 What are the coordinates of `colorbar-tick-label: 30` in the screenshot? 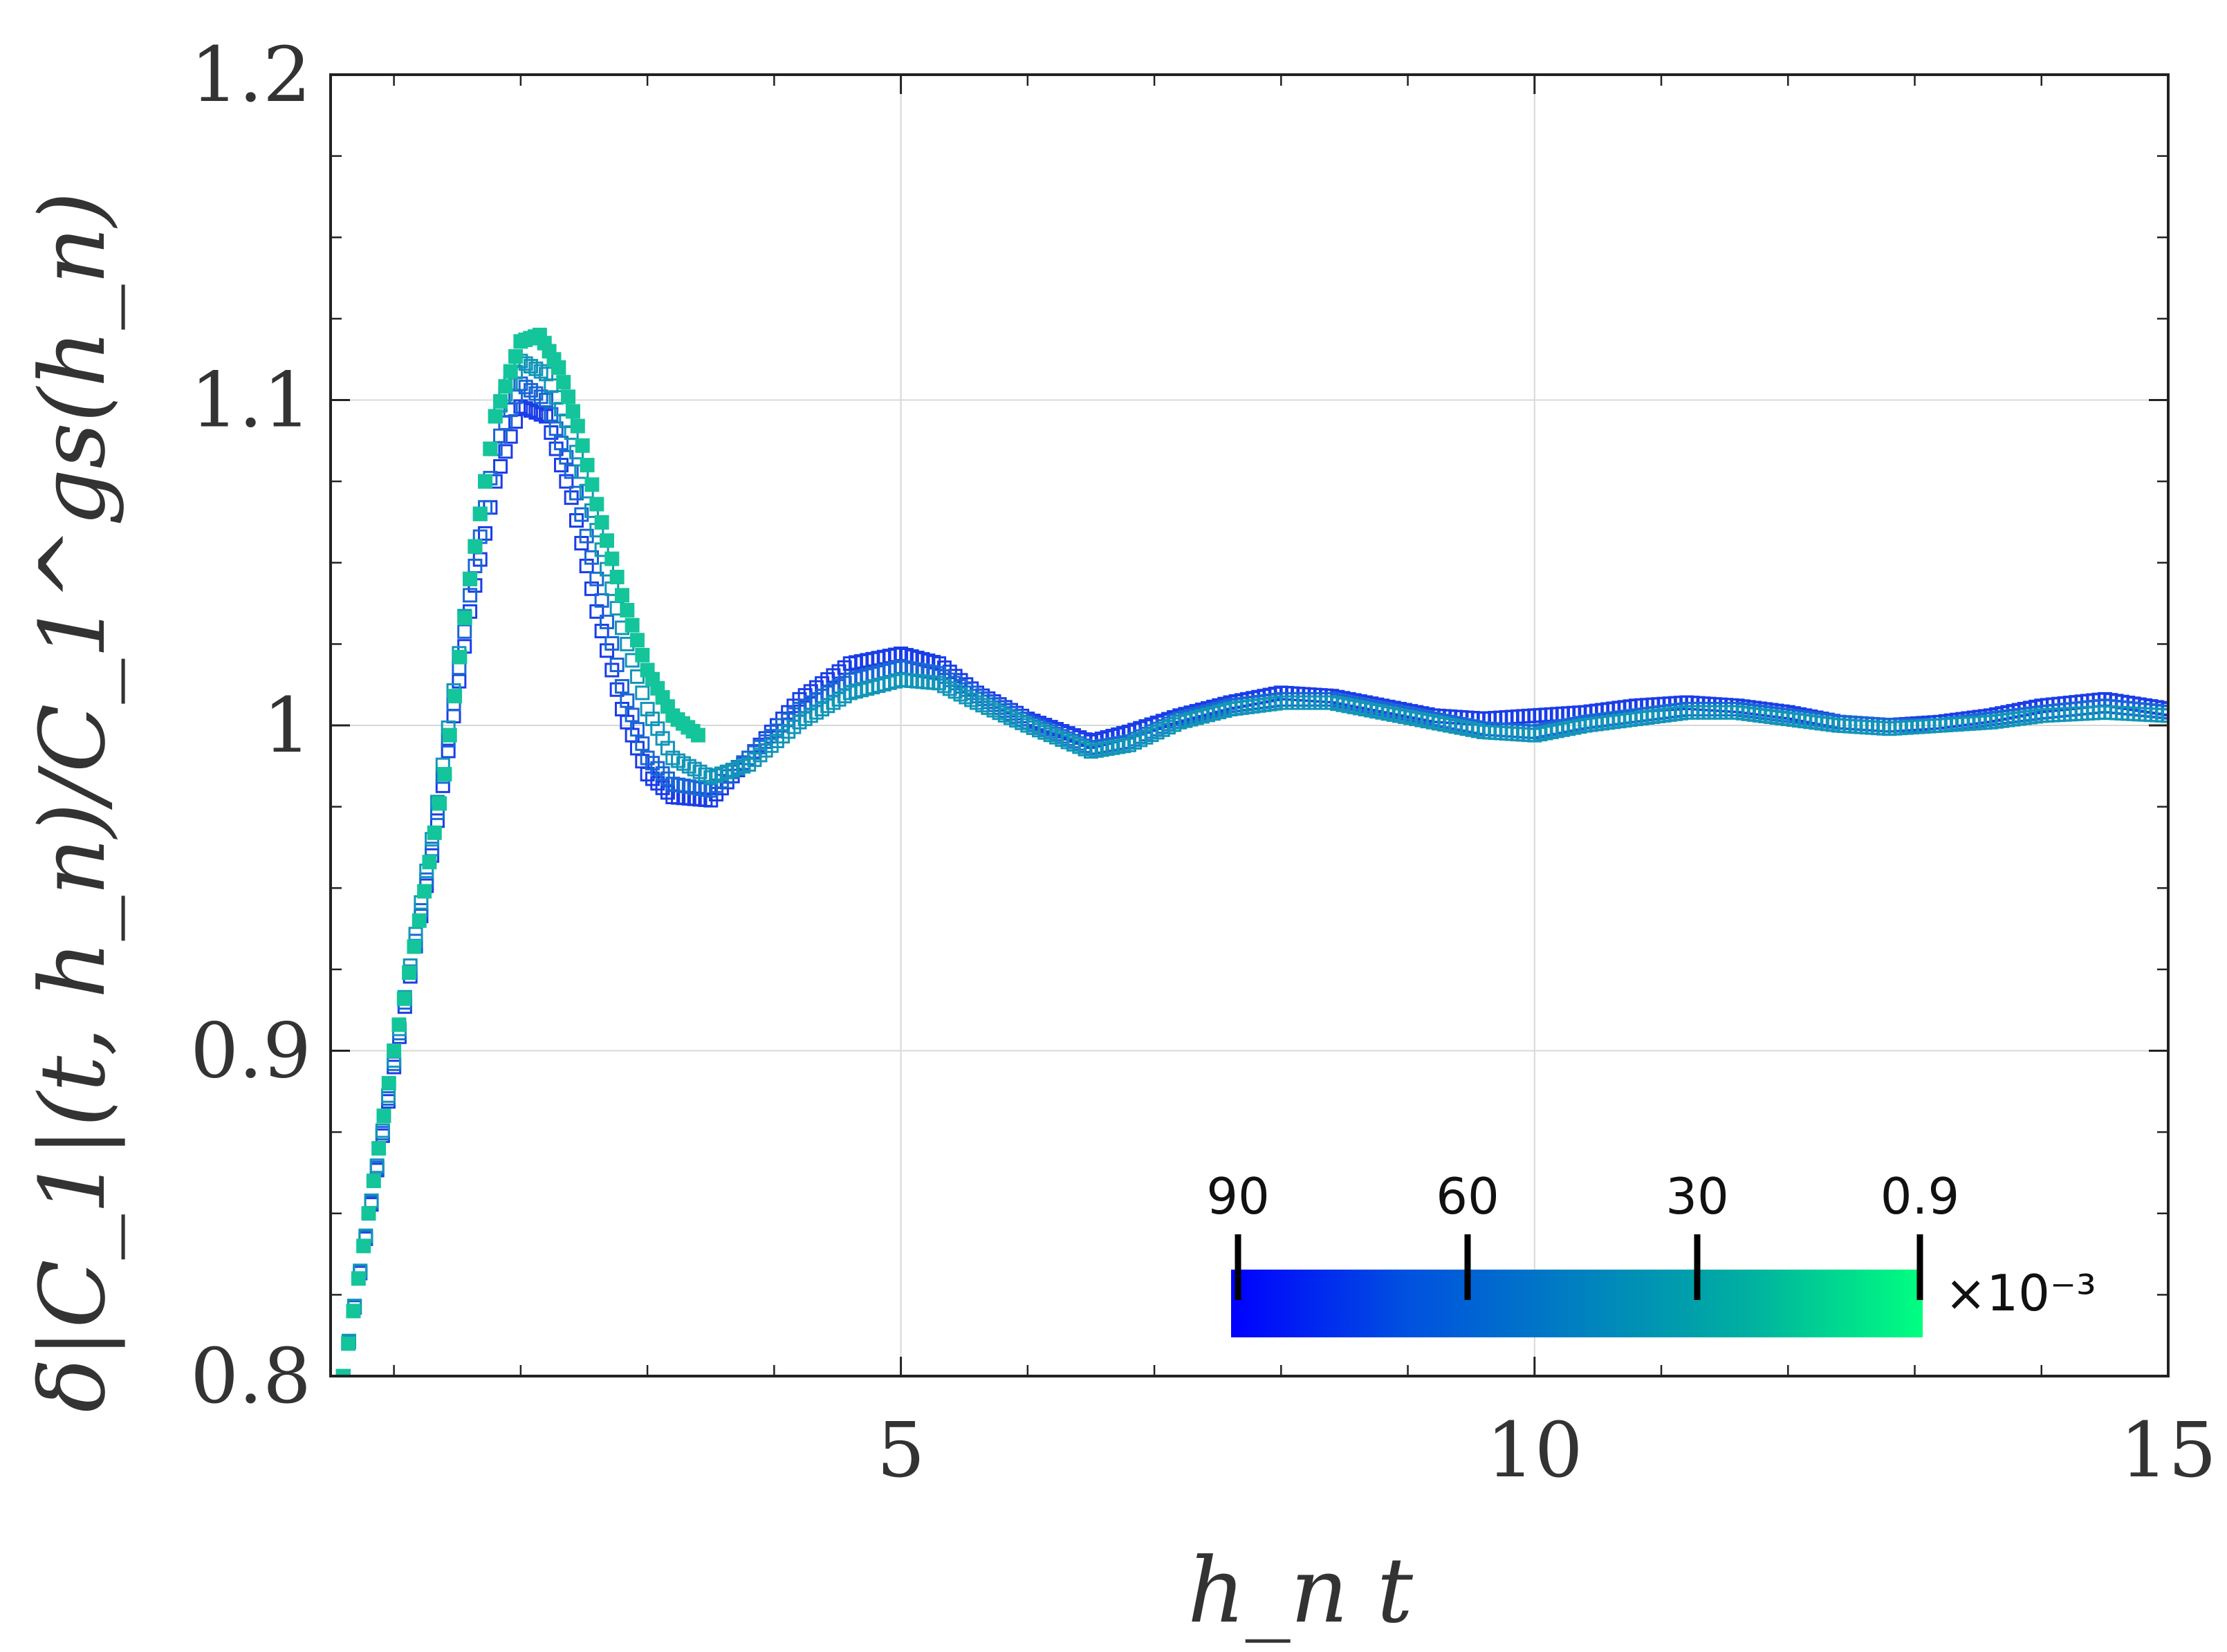 It's located at (1697, 1196).